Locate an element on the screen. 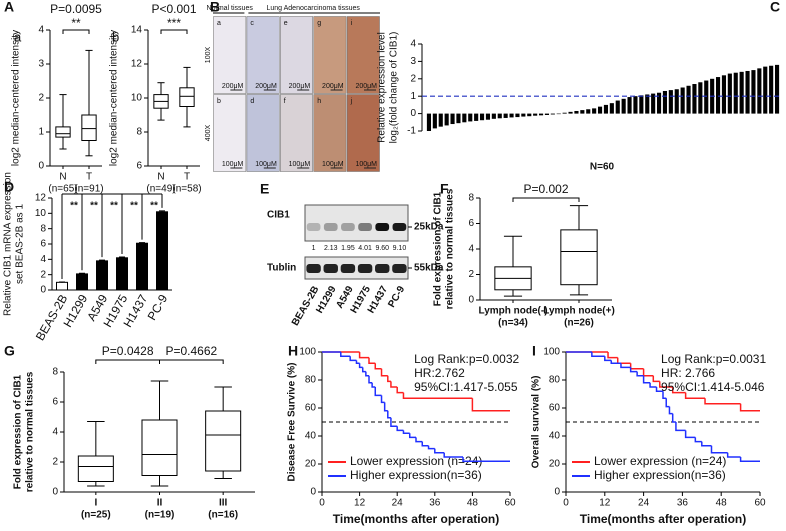 This screenshot has height=531, width=786. y-axis-label: relative to normal tissues is located at coordinates (30, 431).